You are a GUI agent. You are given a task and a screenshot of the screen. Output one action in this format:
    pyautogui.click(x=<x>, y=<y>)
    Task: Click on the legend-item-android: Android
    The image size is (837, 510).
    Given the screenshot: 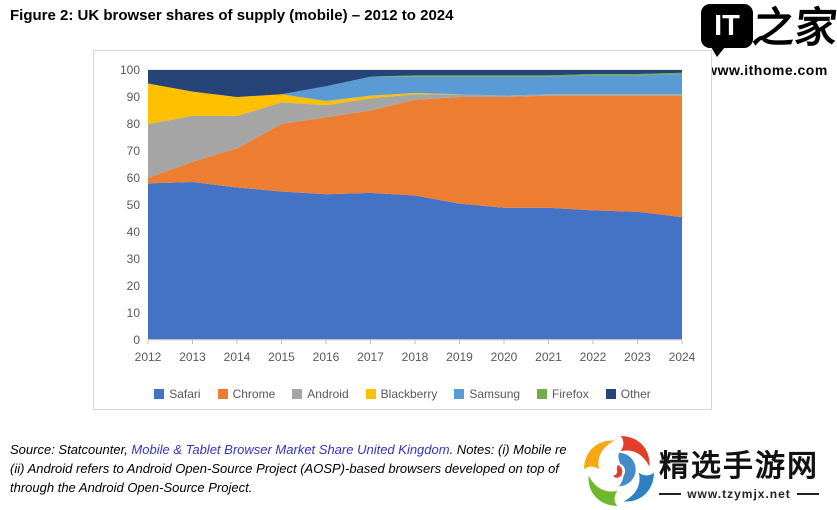 What is the action you would take?
    pyautogui.click(x=320, y=394)
    